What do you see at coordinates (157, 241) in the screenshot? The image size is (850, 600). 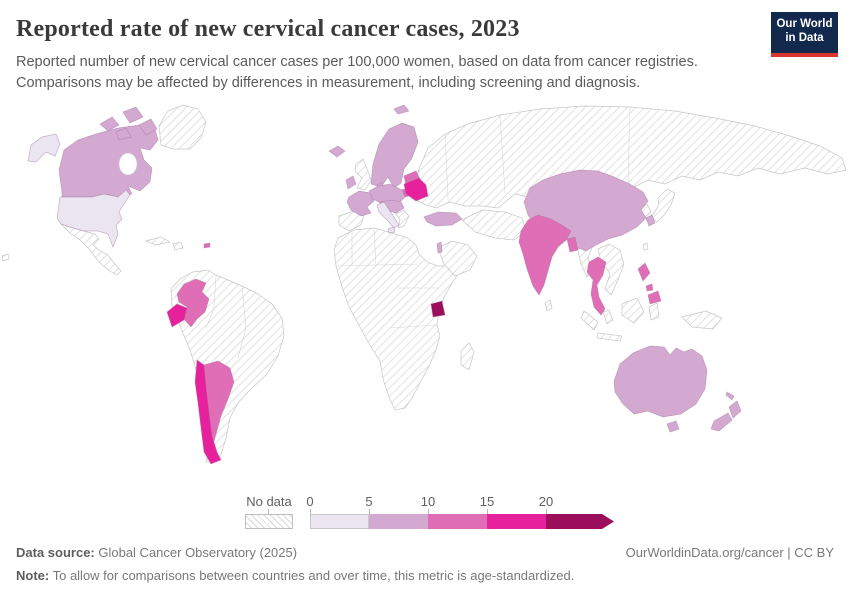 I see `map-region-cuba` at bounding box center [157, 241].